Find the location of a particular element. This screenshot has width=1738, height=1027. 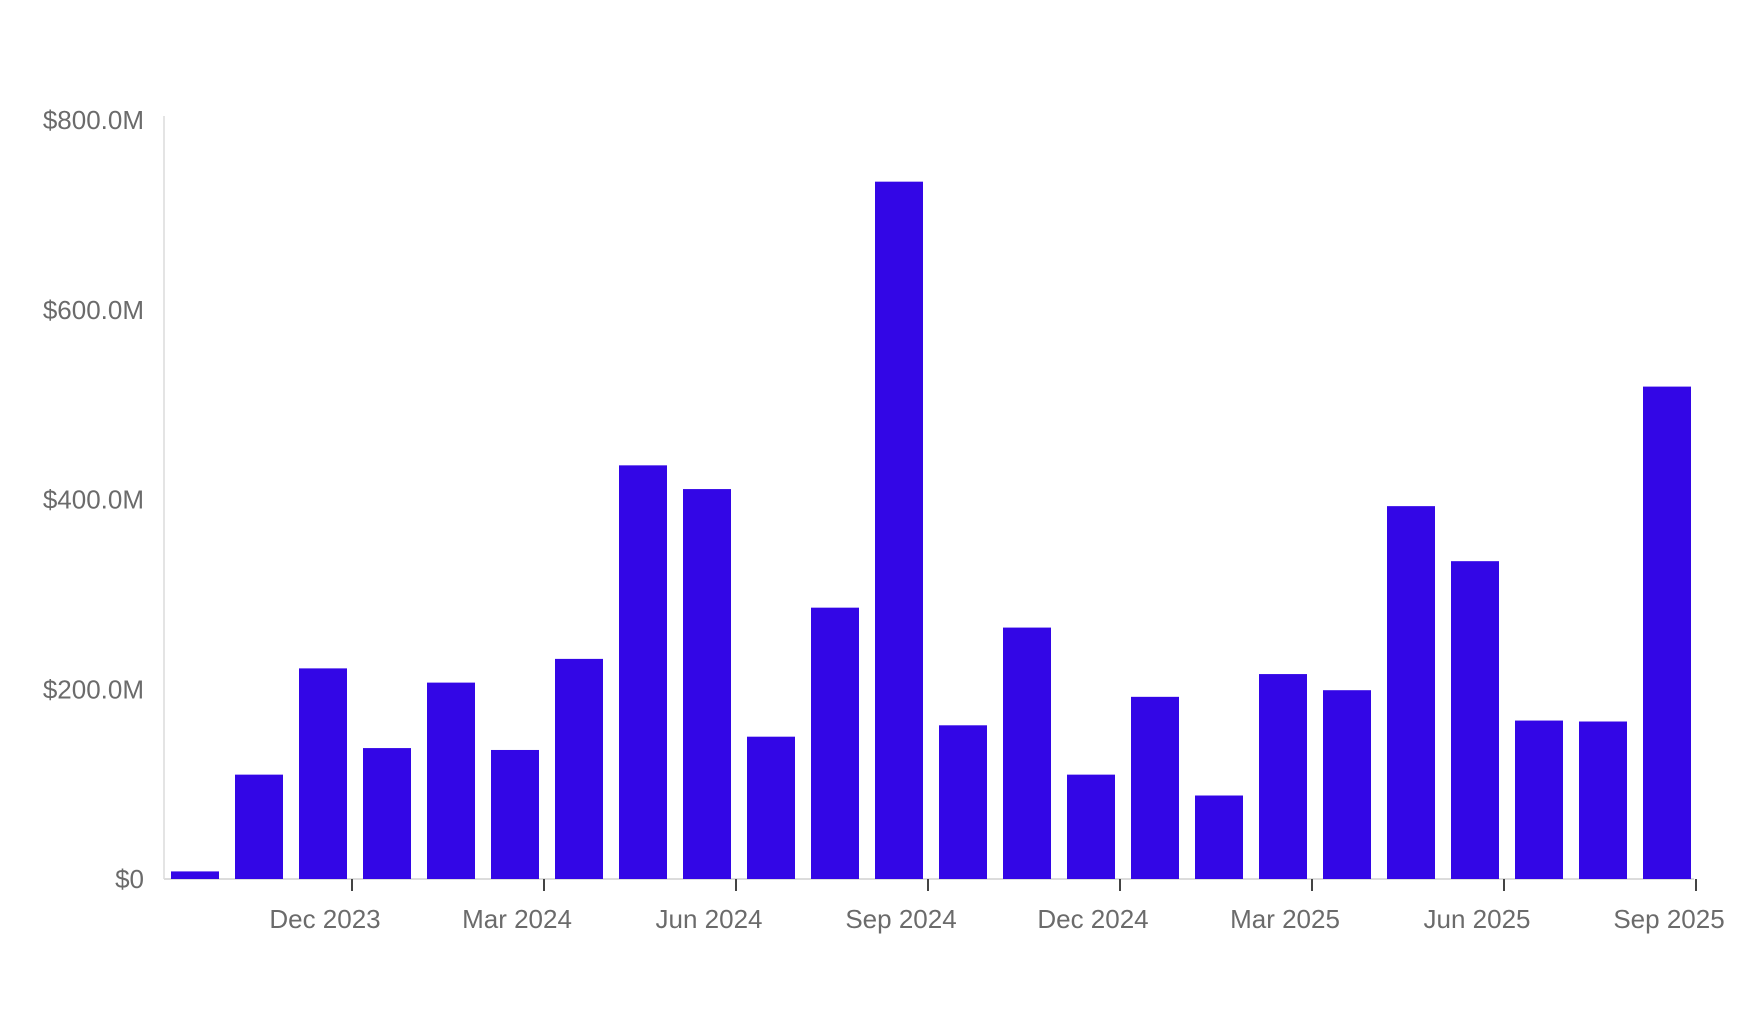

x-tick-label: Mar 2024 is located at coordinates (517, 919).